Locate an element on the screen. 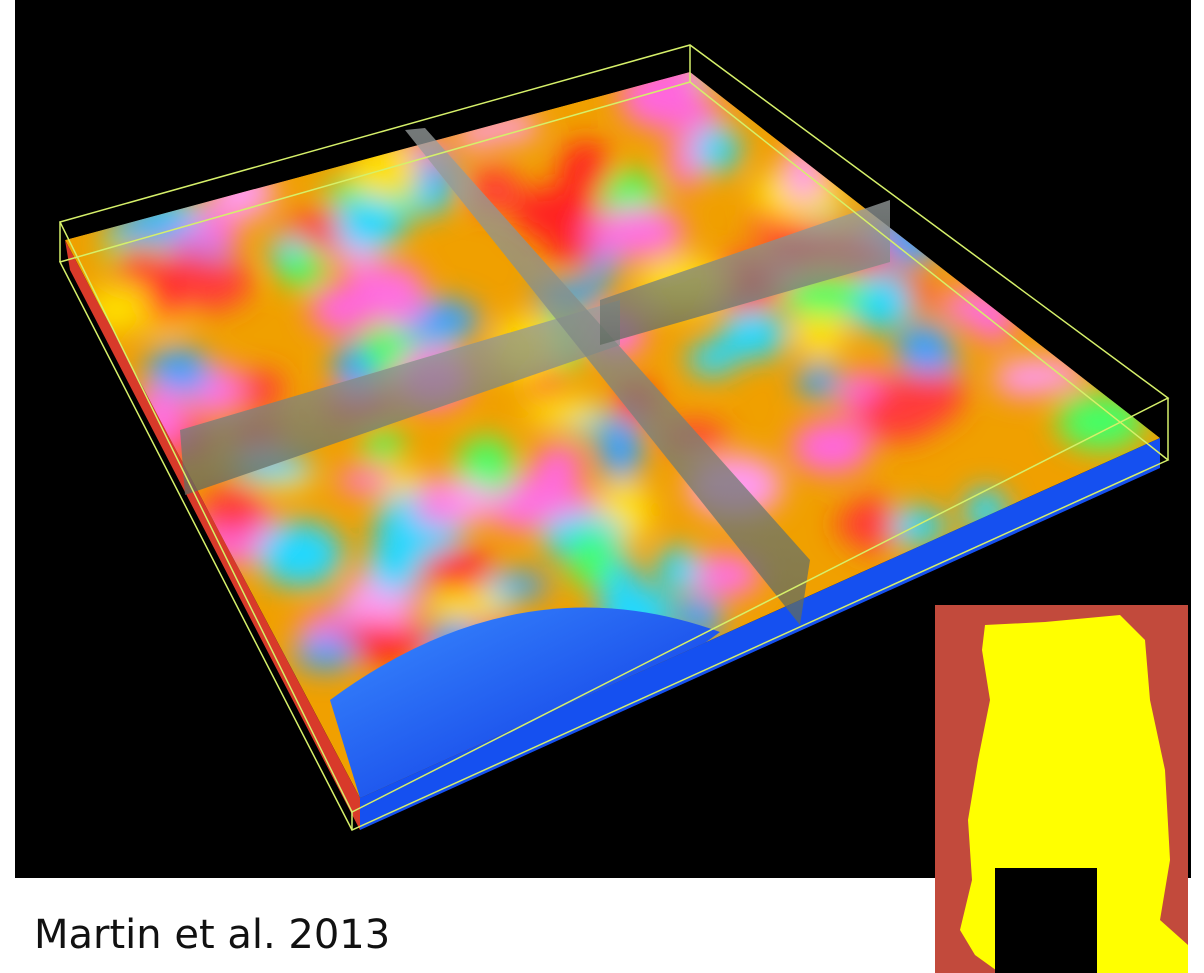 The image size is (1204, 973). blue-region is located at coordinates (525, 702).